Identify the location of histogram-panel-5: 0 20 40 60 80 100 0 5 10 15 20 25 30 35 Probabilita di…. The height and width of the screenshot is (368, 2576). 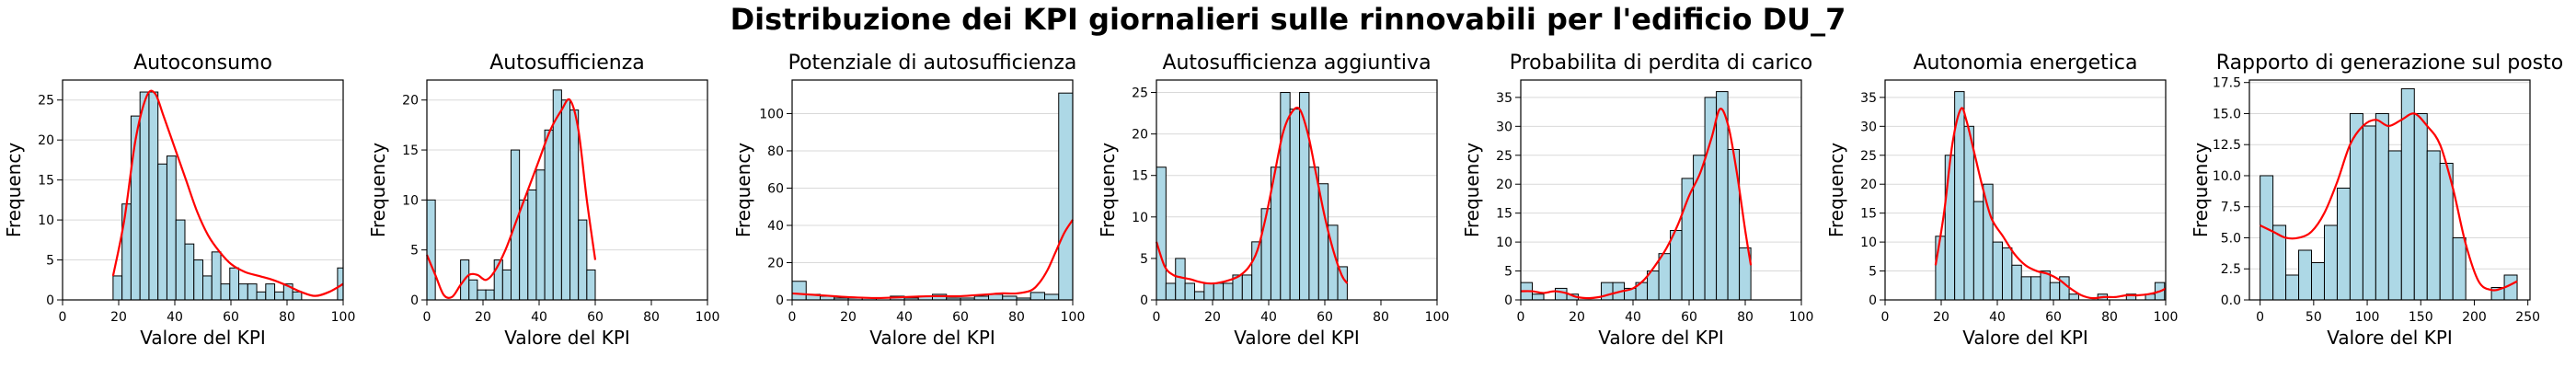
(1637, 200).